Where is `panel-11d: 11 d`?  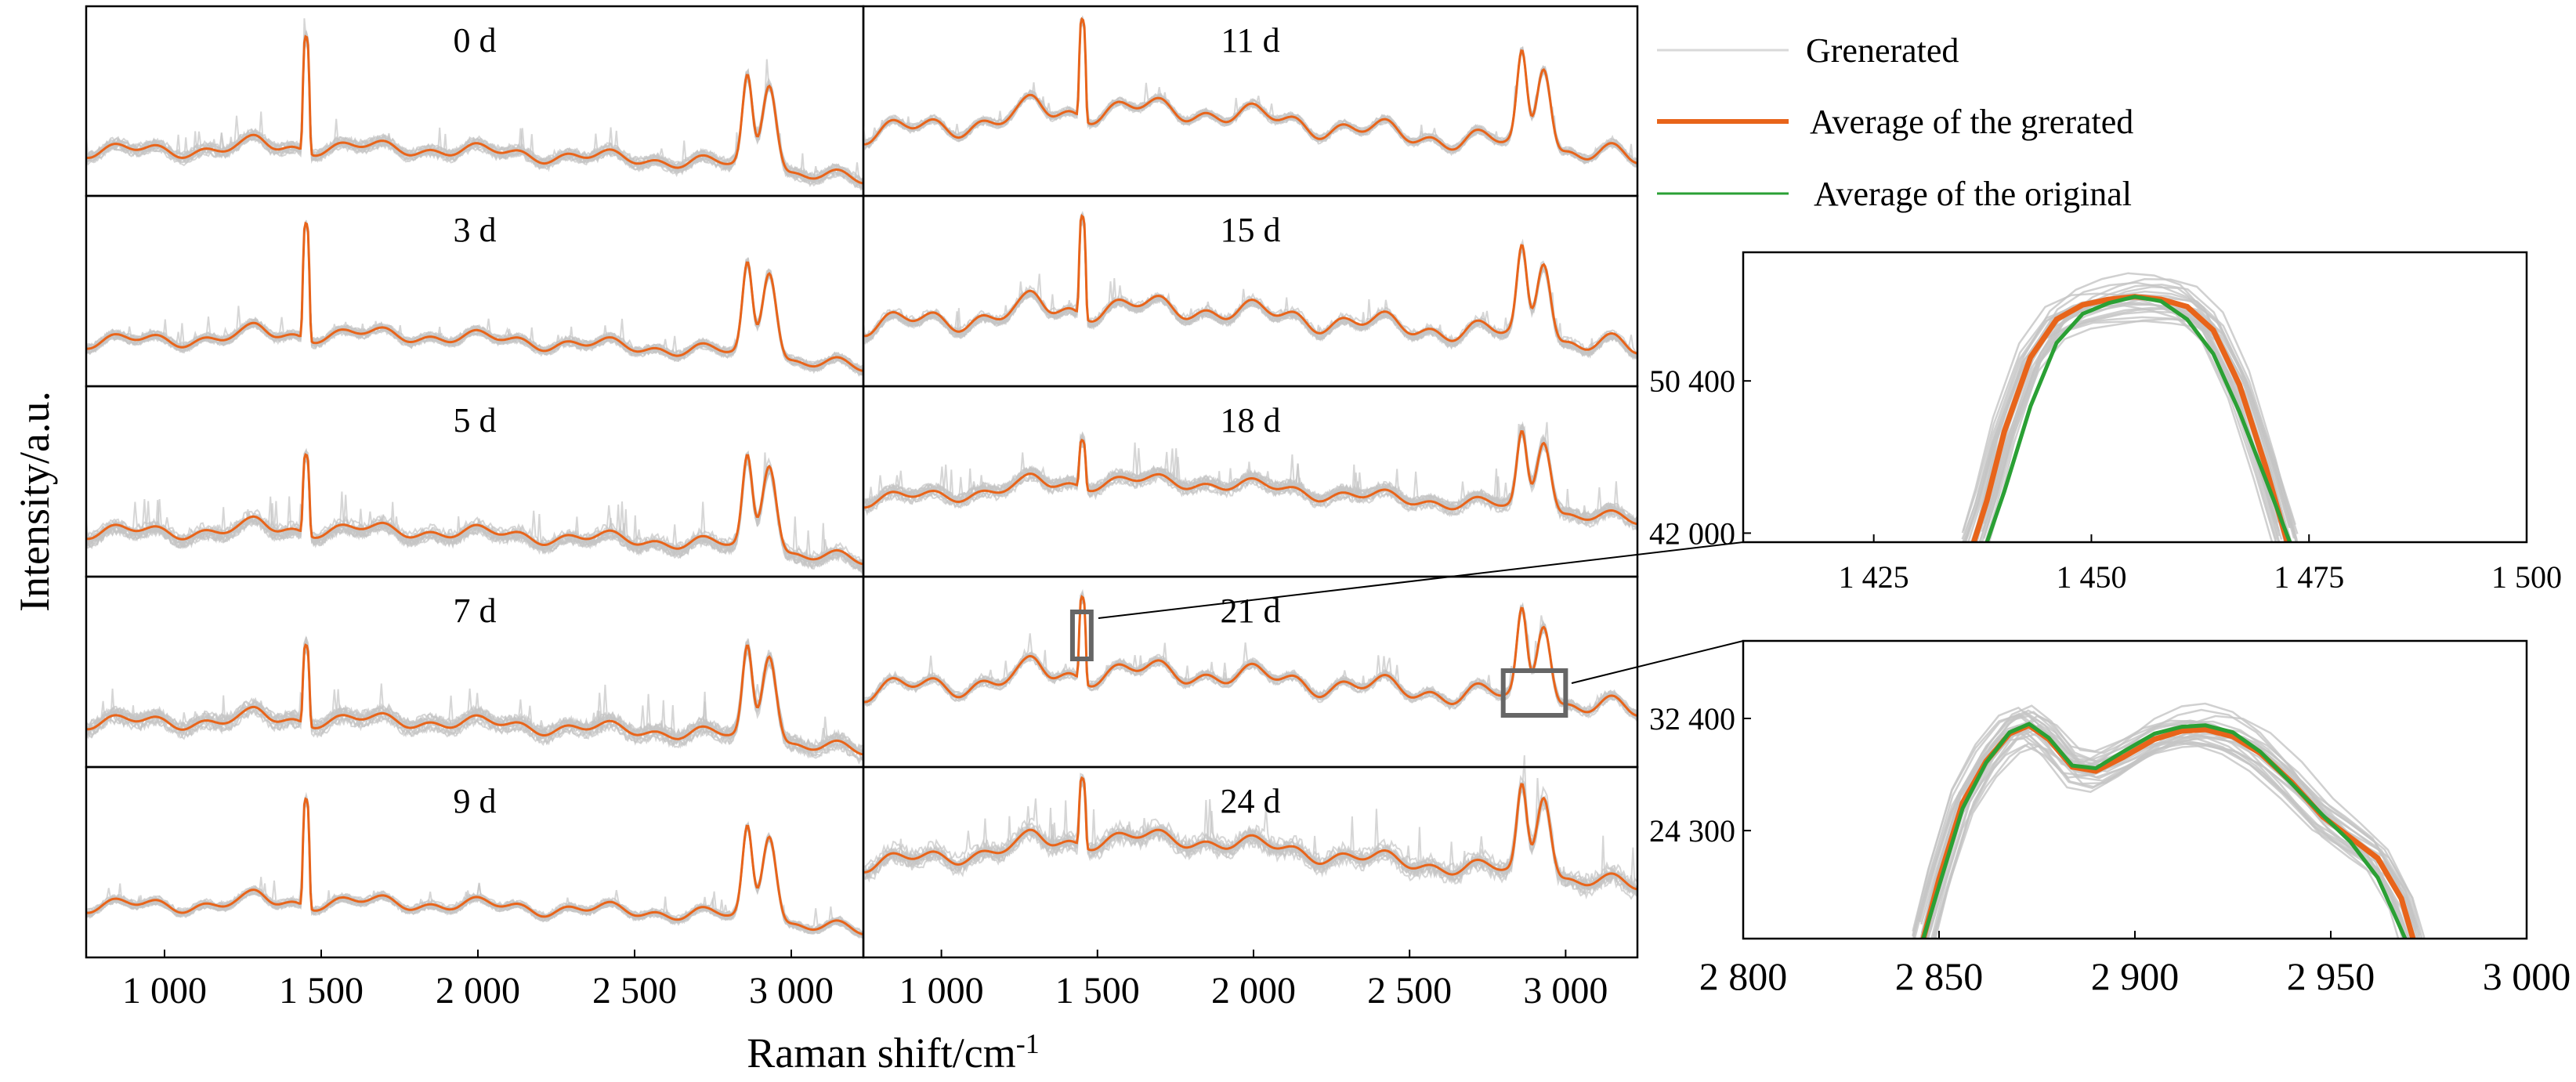
panel-11d: 11 d is located at coordinates (1250, 101).